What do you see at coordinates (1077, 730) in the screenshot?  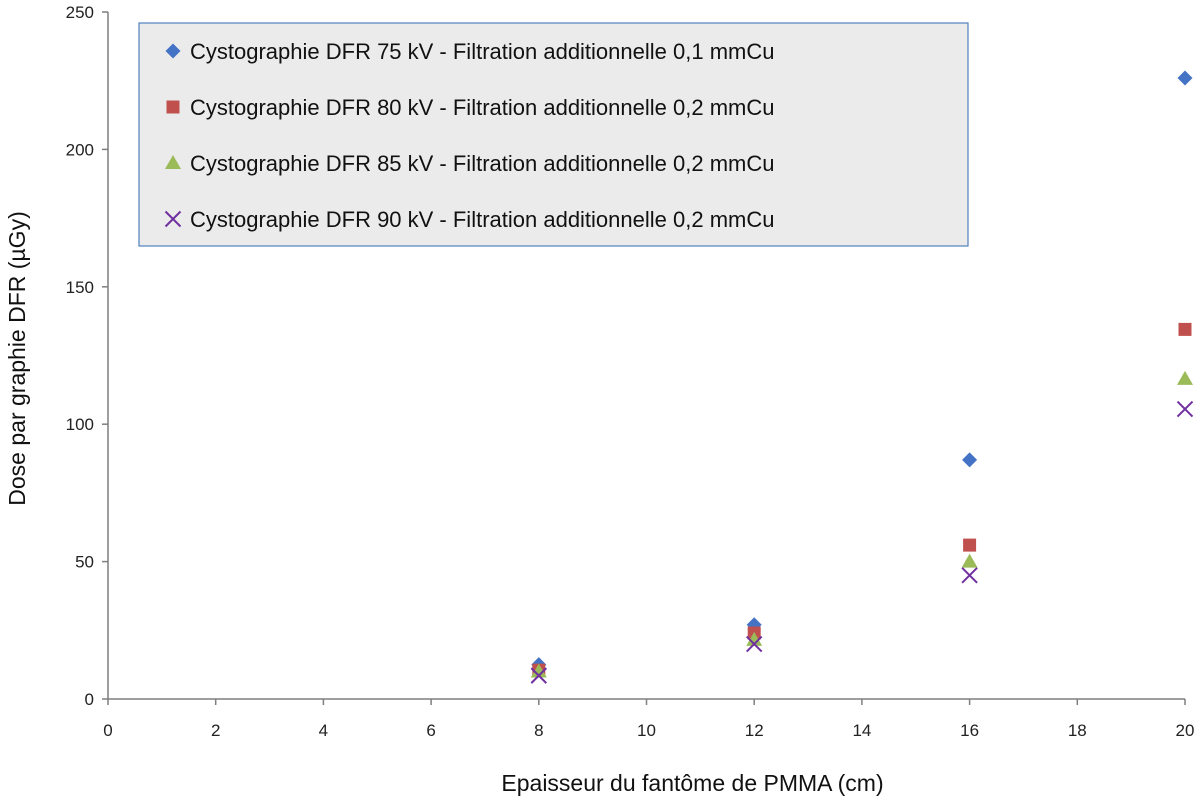 I see `x-tick-label: 18` at bounding box center [1077, 730].